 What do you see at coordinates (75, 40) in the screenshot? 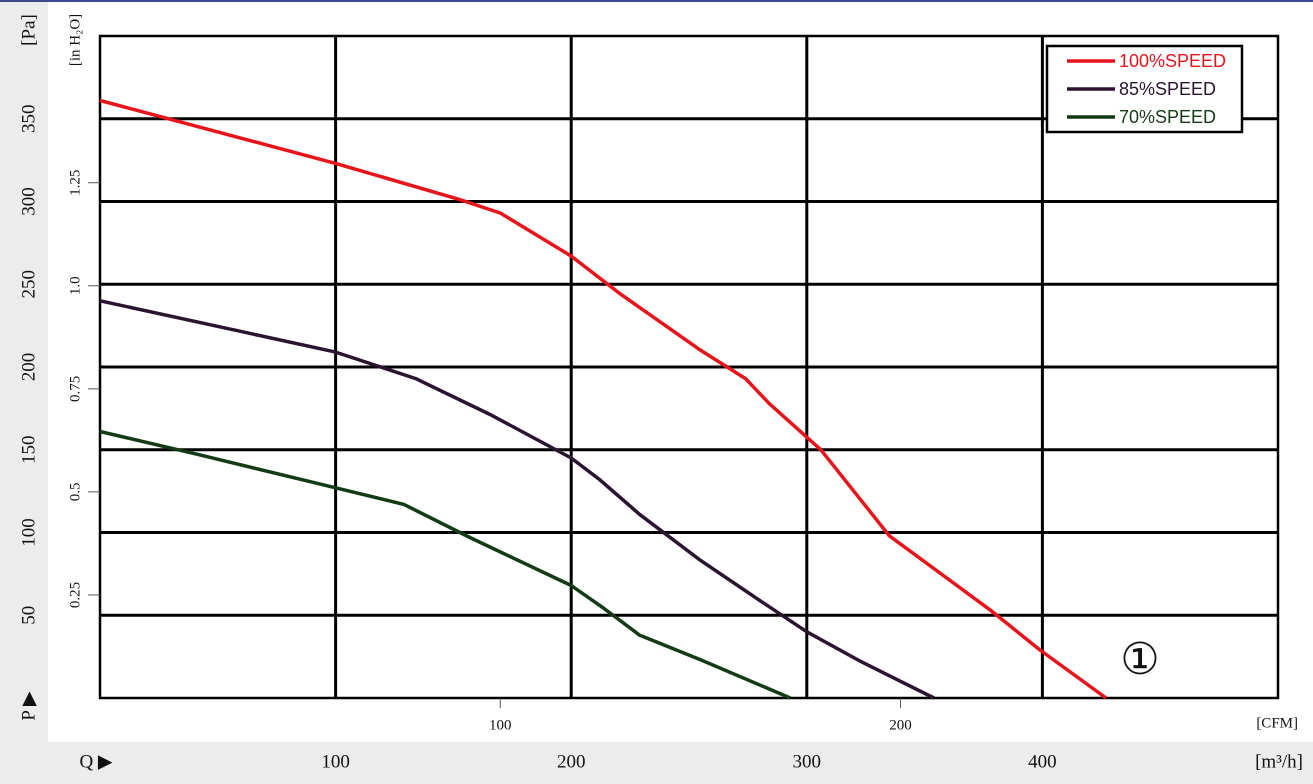
I see `y2-axis-label: [in H₂O]` at bounding box center [75, 40].